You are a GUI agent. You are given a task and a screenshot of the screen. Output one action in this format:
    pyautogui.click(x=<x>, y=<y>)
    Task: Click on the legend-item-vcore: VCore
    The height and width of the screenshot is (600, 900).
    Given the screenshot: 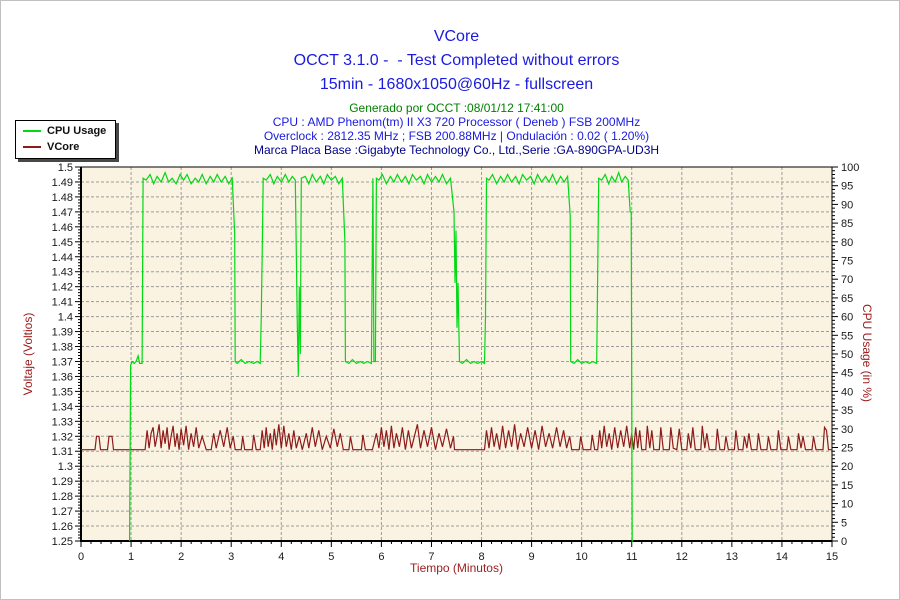 What is the action you would take?
    pyautogui.click(x=64, y=147)
    